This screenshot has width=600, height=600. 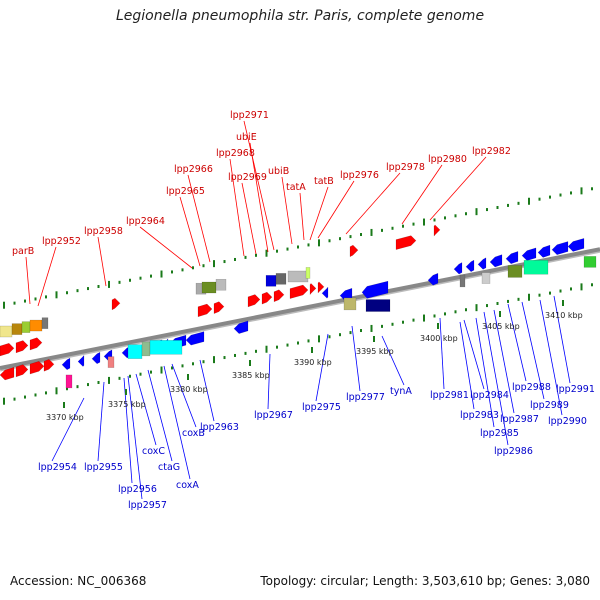 What do you see at coordinates (479, 415) in the screenshot?
I see `reverse-gene-label: lpp2983` at bounding box center [479, 415].